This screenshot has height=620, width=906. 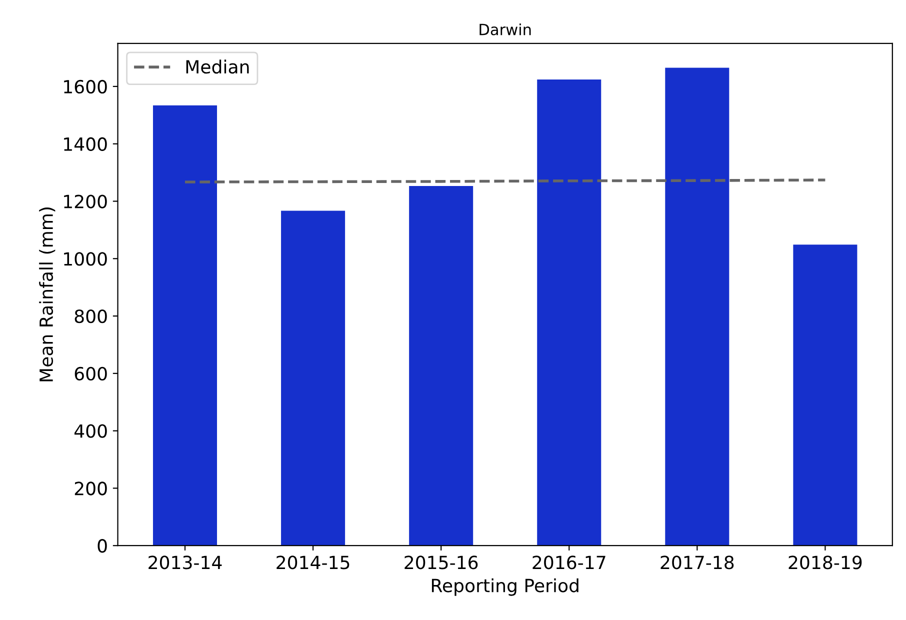 I want to click on y-tick-label: 1000, so click(x=85, y=259).